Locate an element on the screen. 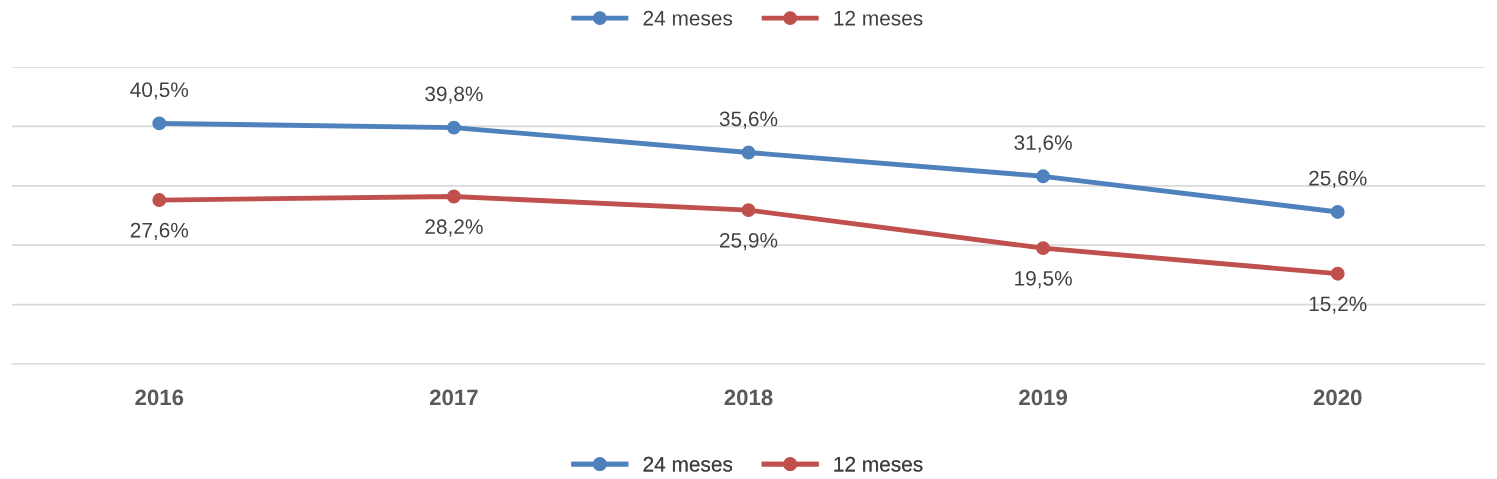 The height and width of the screenshot is (479, 1497). x-tick-label: 2016 is located at coordinates (159, 397).